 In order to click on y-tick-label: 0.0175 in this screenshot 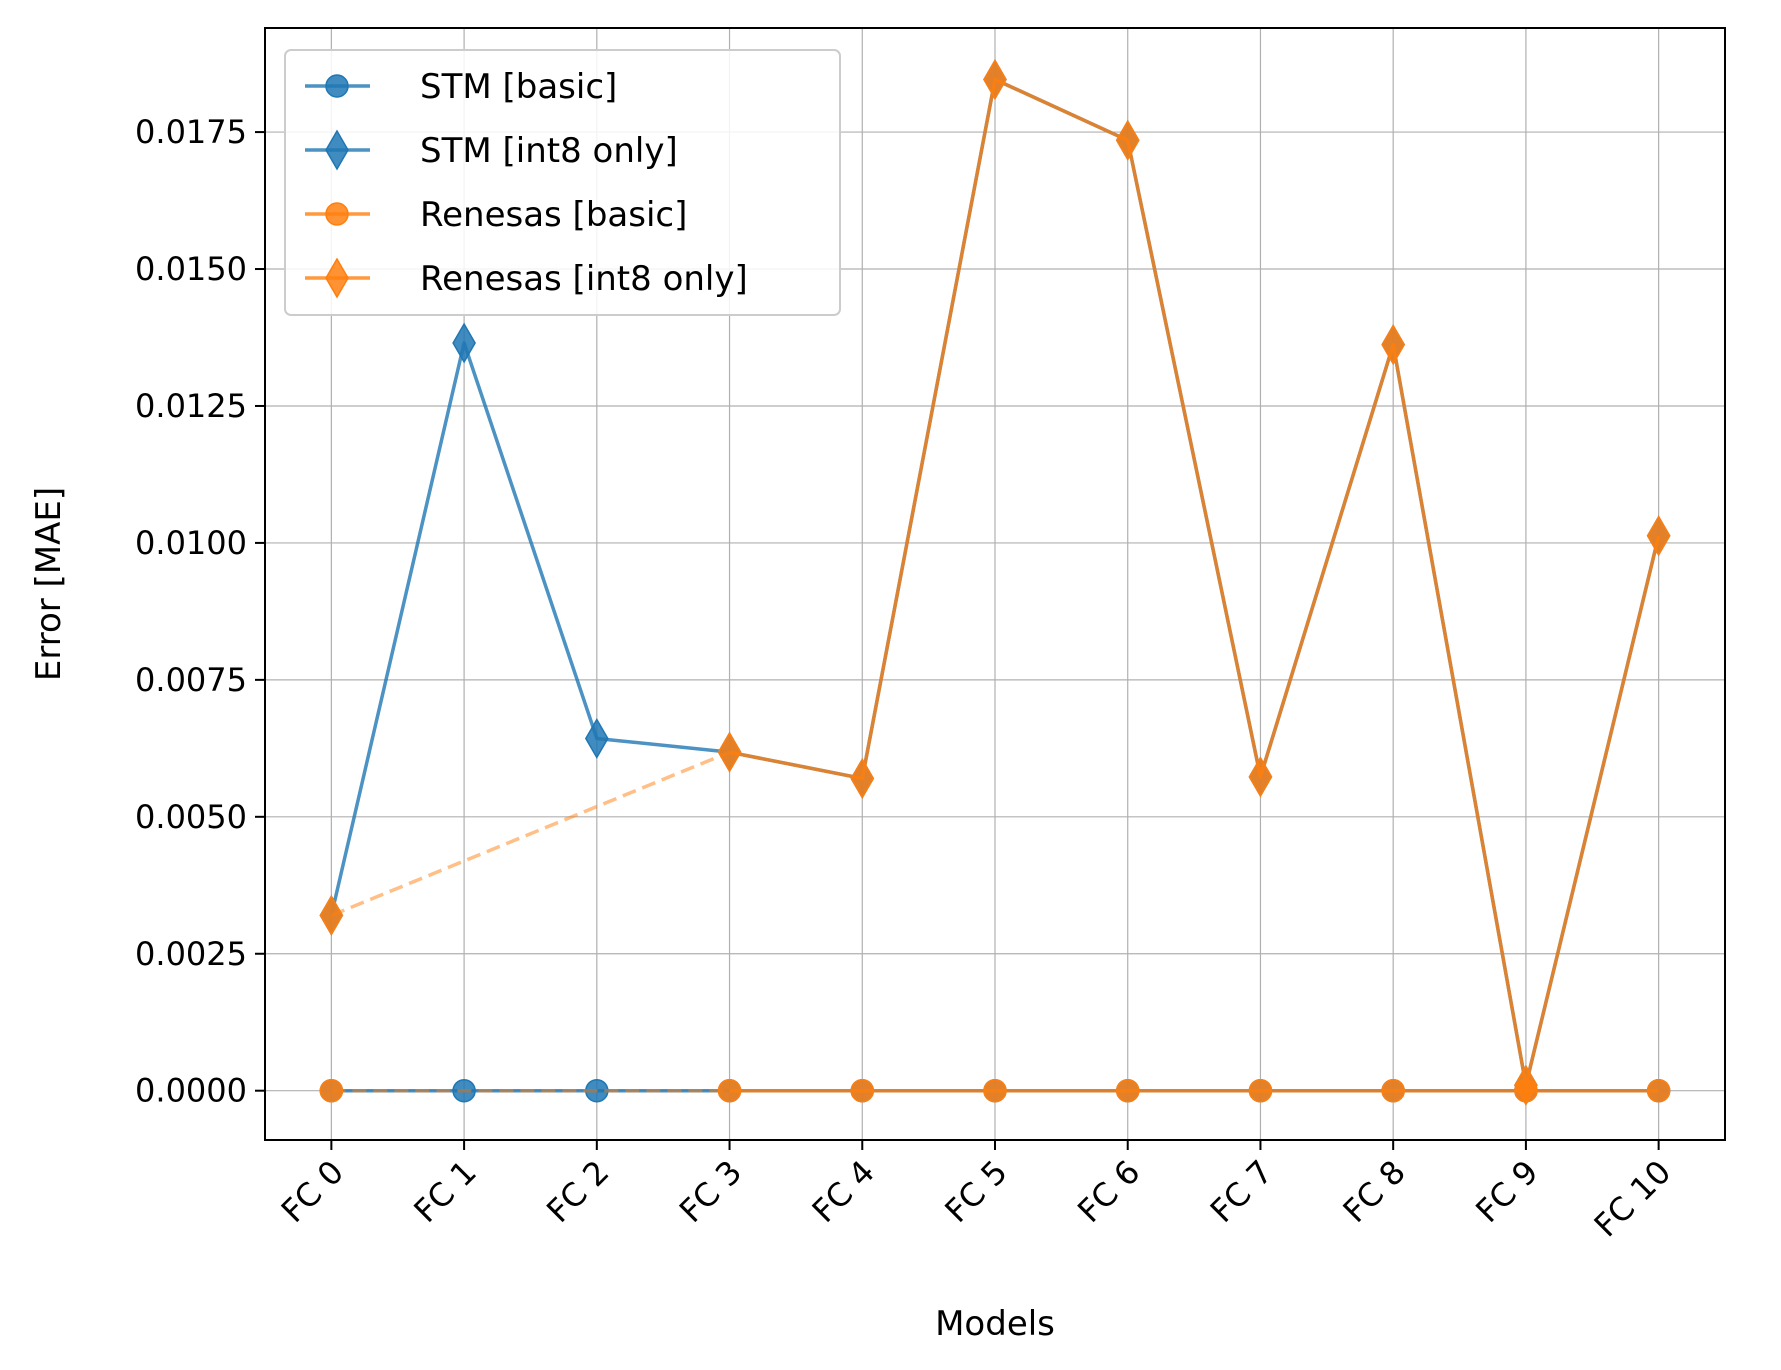, I will do `click(191, 132)`.